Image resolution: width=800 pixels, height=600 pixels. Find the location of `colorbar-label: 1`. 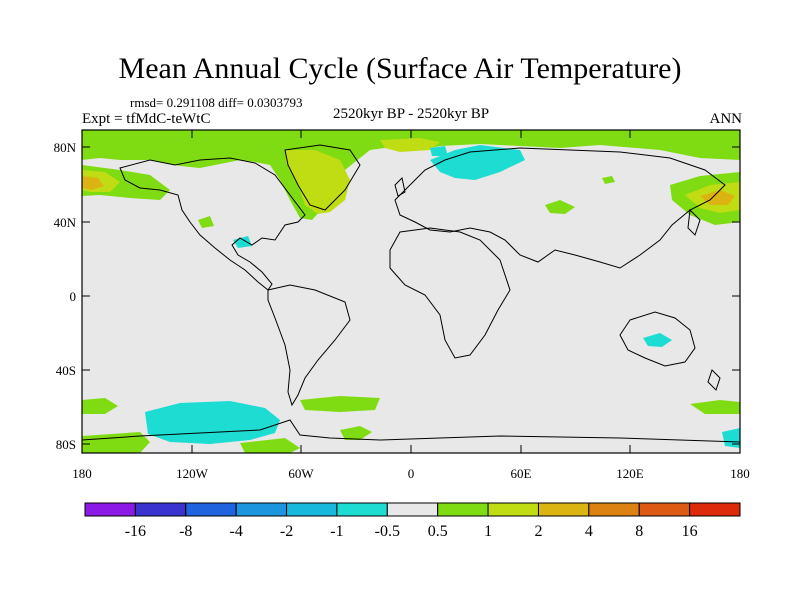

colorbar-label: 1 is located at coordinates (488, 531).